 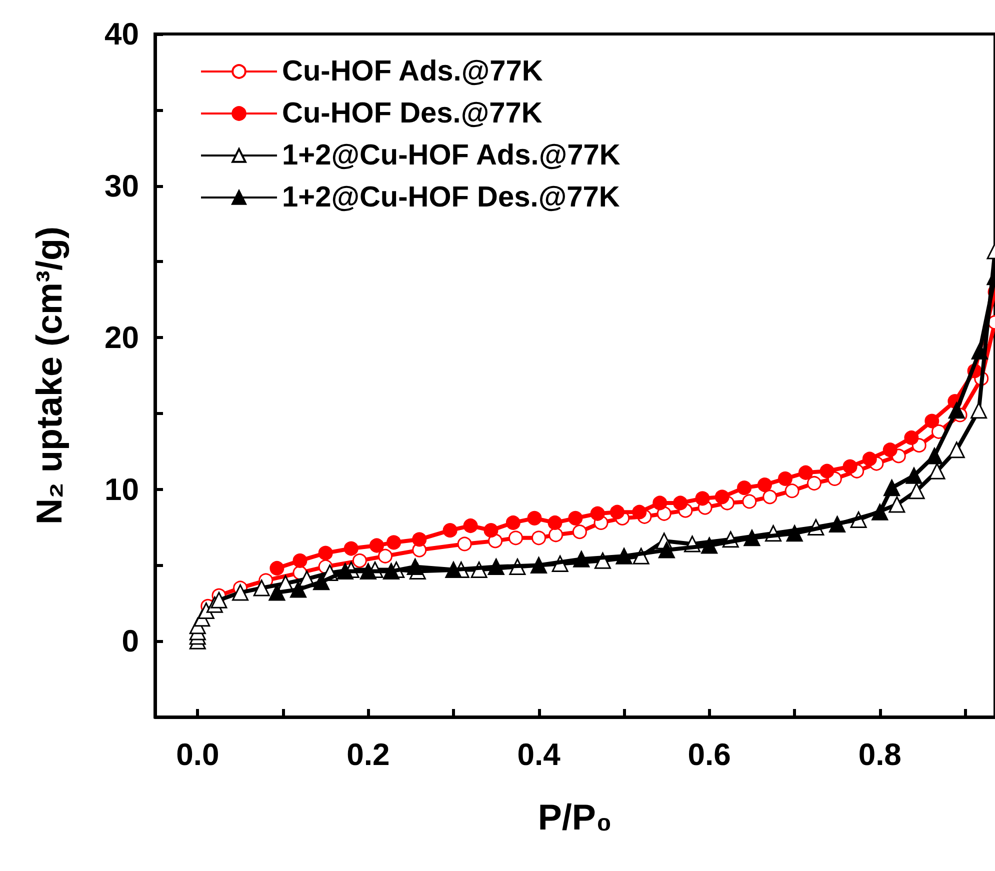 What do you see at coordinates (451, 198) in the screenshot?
I see `legend-label: 1+2@Cu-HOF Des.@77K` at bounding box center [451, 198].